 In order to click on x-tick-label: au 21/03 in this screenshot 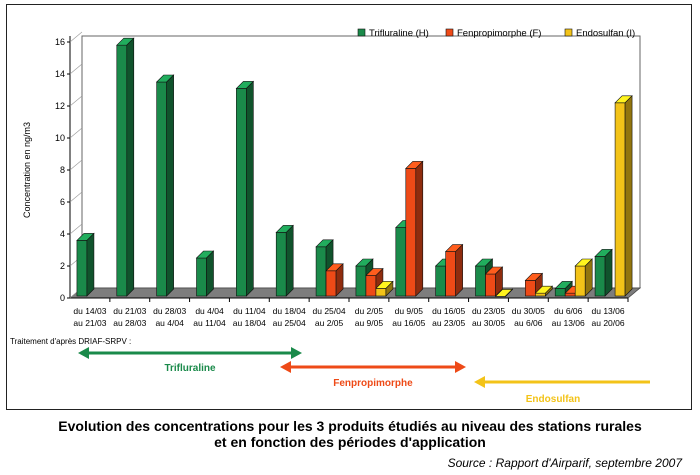, I will do `click(89, 323)`.